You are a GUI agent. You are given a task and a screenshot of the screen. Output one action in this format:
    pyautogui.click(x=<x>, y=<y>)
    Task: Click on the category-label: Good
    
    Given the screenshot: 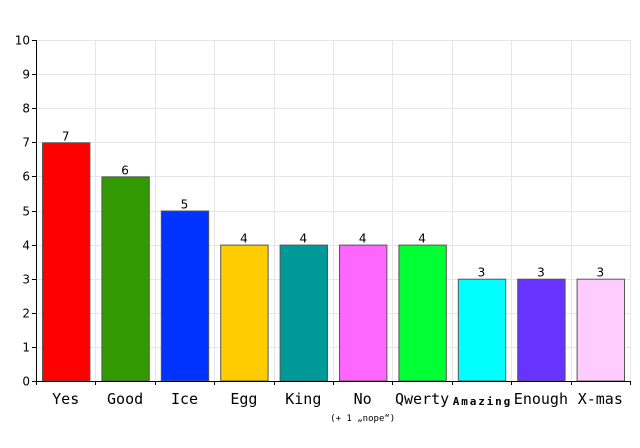 What is the action you would take?
    pyautogui.click(x=125, y=399)
    